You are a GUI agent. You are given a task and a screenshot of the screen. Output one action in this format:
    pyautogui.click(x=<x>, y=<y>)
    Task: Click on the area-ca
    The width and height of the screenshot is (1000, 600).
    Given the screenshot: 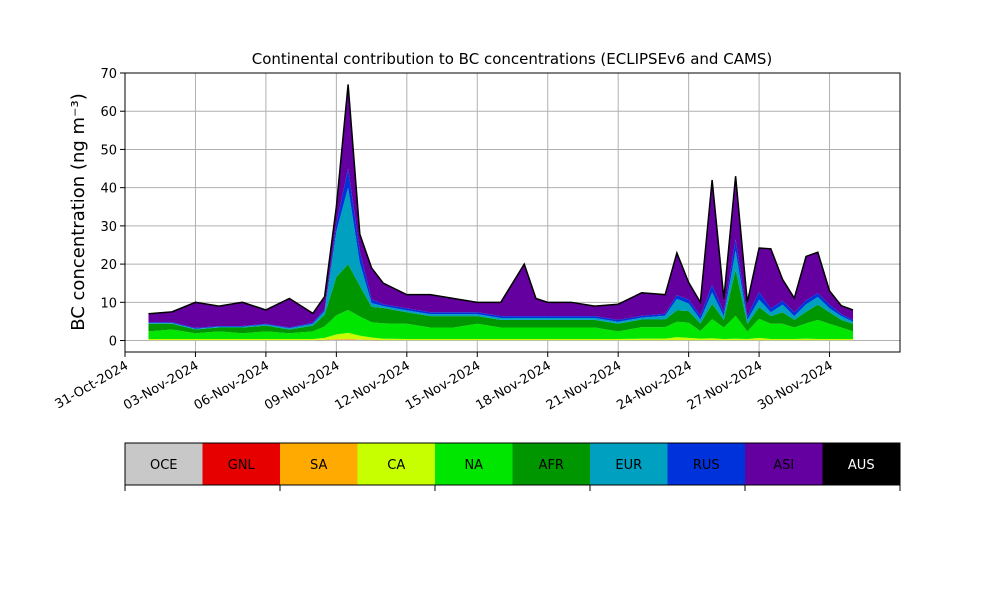 What is the action you would take?
    pyautogui.click(x=501, y=336)
    